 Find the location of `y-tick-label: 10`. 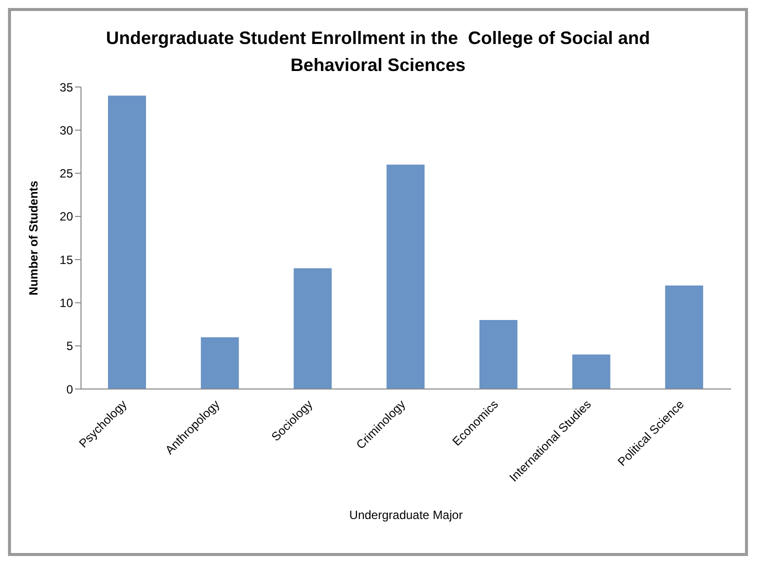

y-tick-label: 10 is located at coordinates (67, 303).